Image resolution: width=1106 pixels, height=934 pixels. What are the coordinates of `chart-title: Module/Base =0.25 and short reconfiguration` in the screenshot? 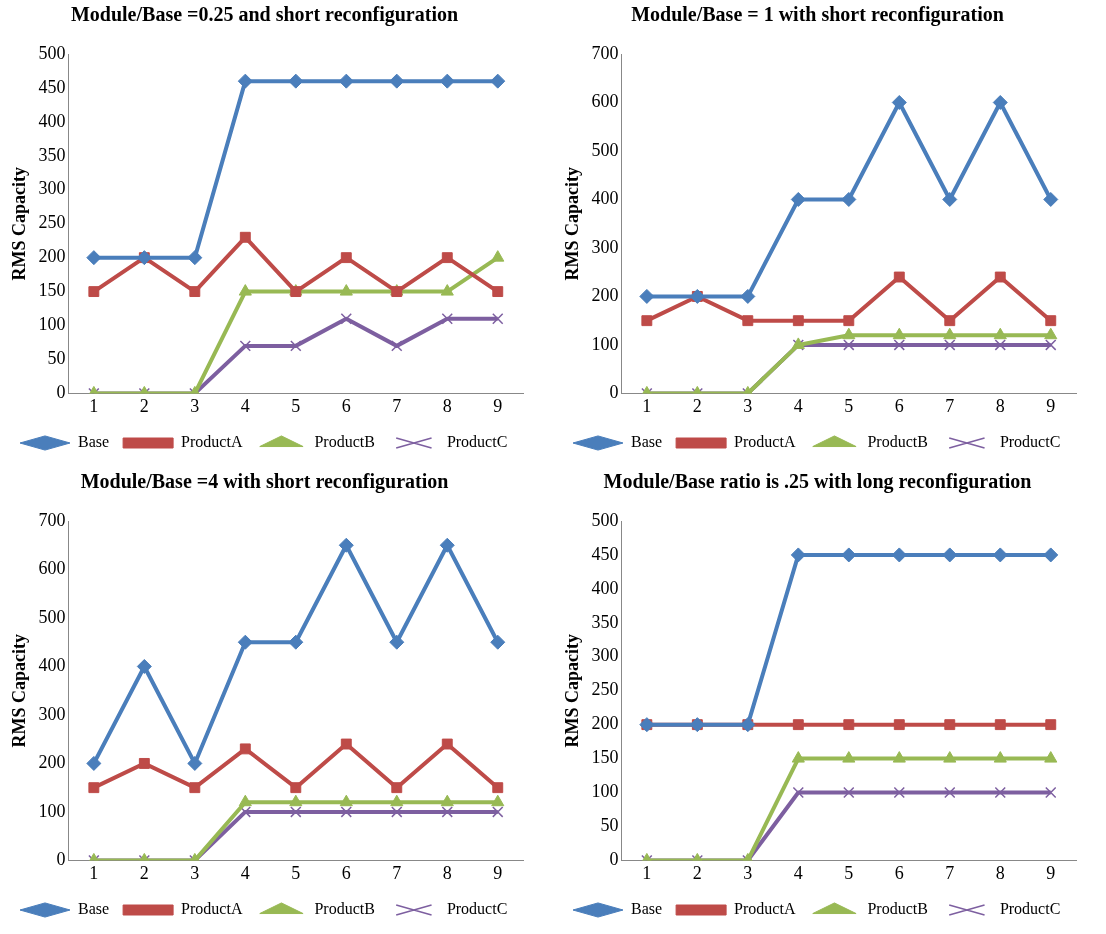 It's located at (264, 15).